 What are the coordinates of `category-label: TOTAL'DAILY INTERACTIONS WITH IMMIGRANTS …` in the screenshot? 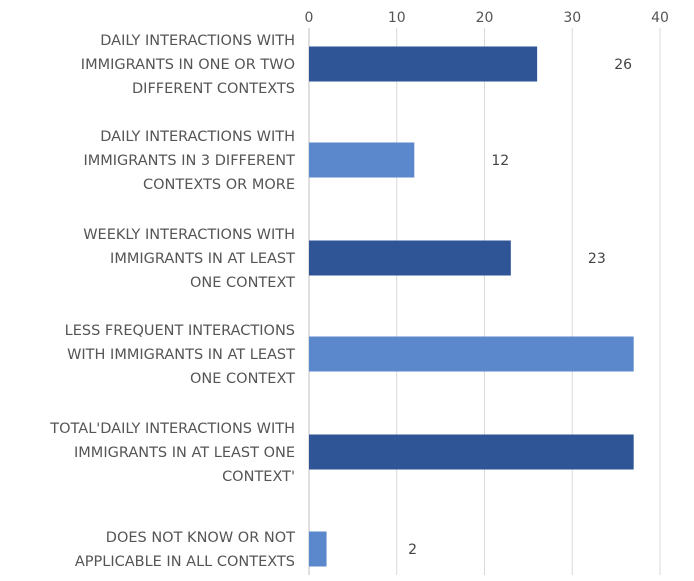 It's located at (172, 453).